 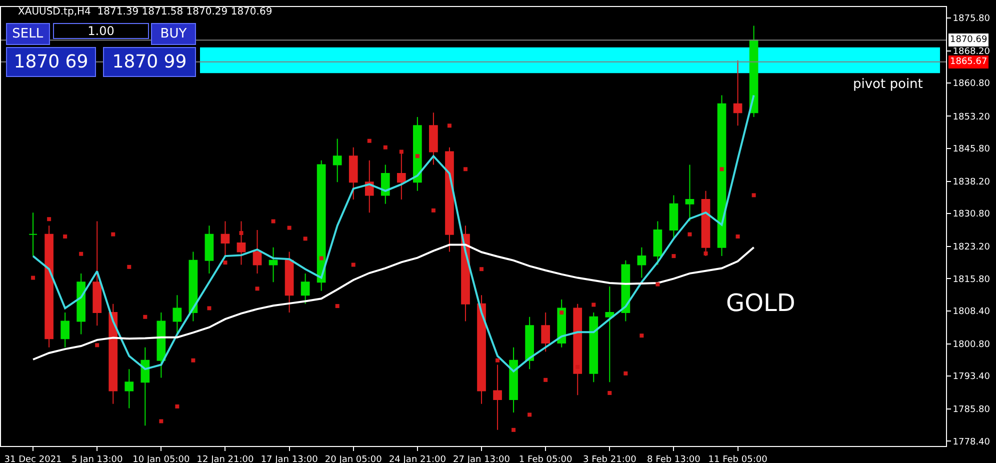 What do you see at coordinates (173, 34) in the screenshot?
I see `annotation: BUY` at bounding box center [173, 34].